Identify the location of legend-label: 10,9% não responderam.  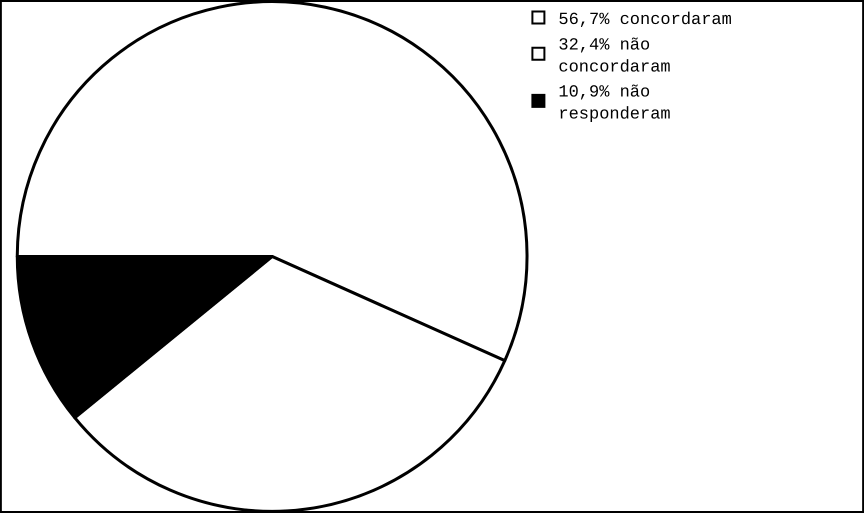
(614, 104).